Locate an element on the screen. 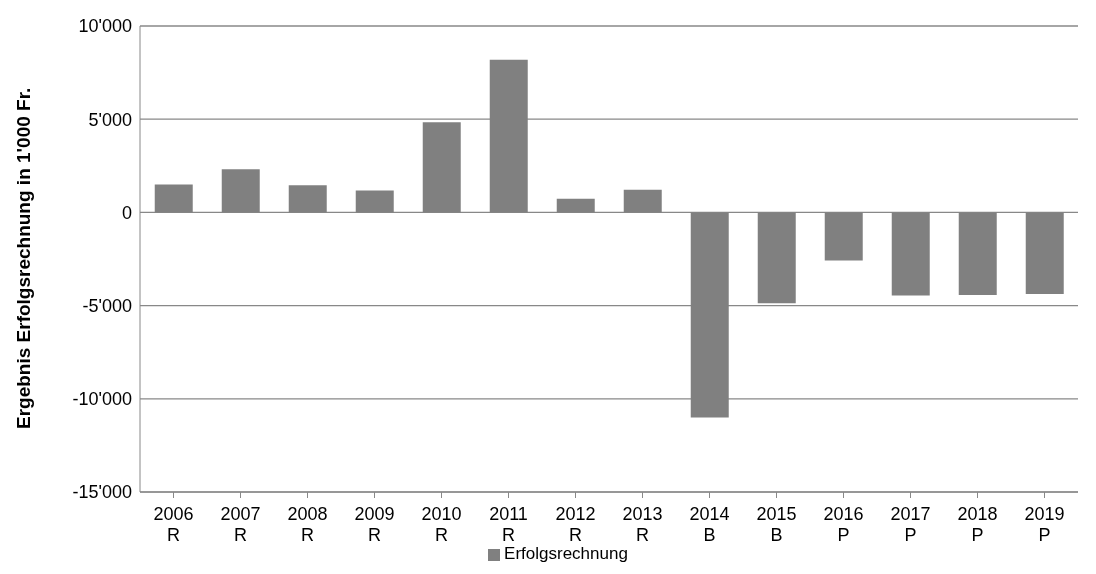 This screenshot has width=1096, height=574. x-tick-label: 2012 R is located at coordinates (575, 524).